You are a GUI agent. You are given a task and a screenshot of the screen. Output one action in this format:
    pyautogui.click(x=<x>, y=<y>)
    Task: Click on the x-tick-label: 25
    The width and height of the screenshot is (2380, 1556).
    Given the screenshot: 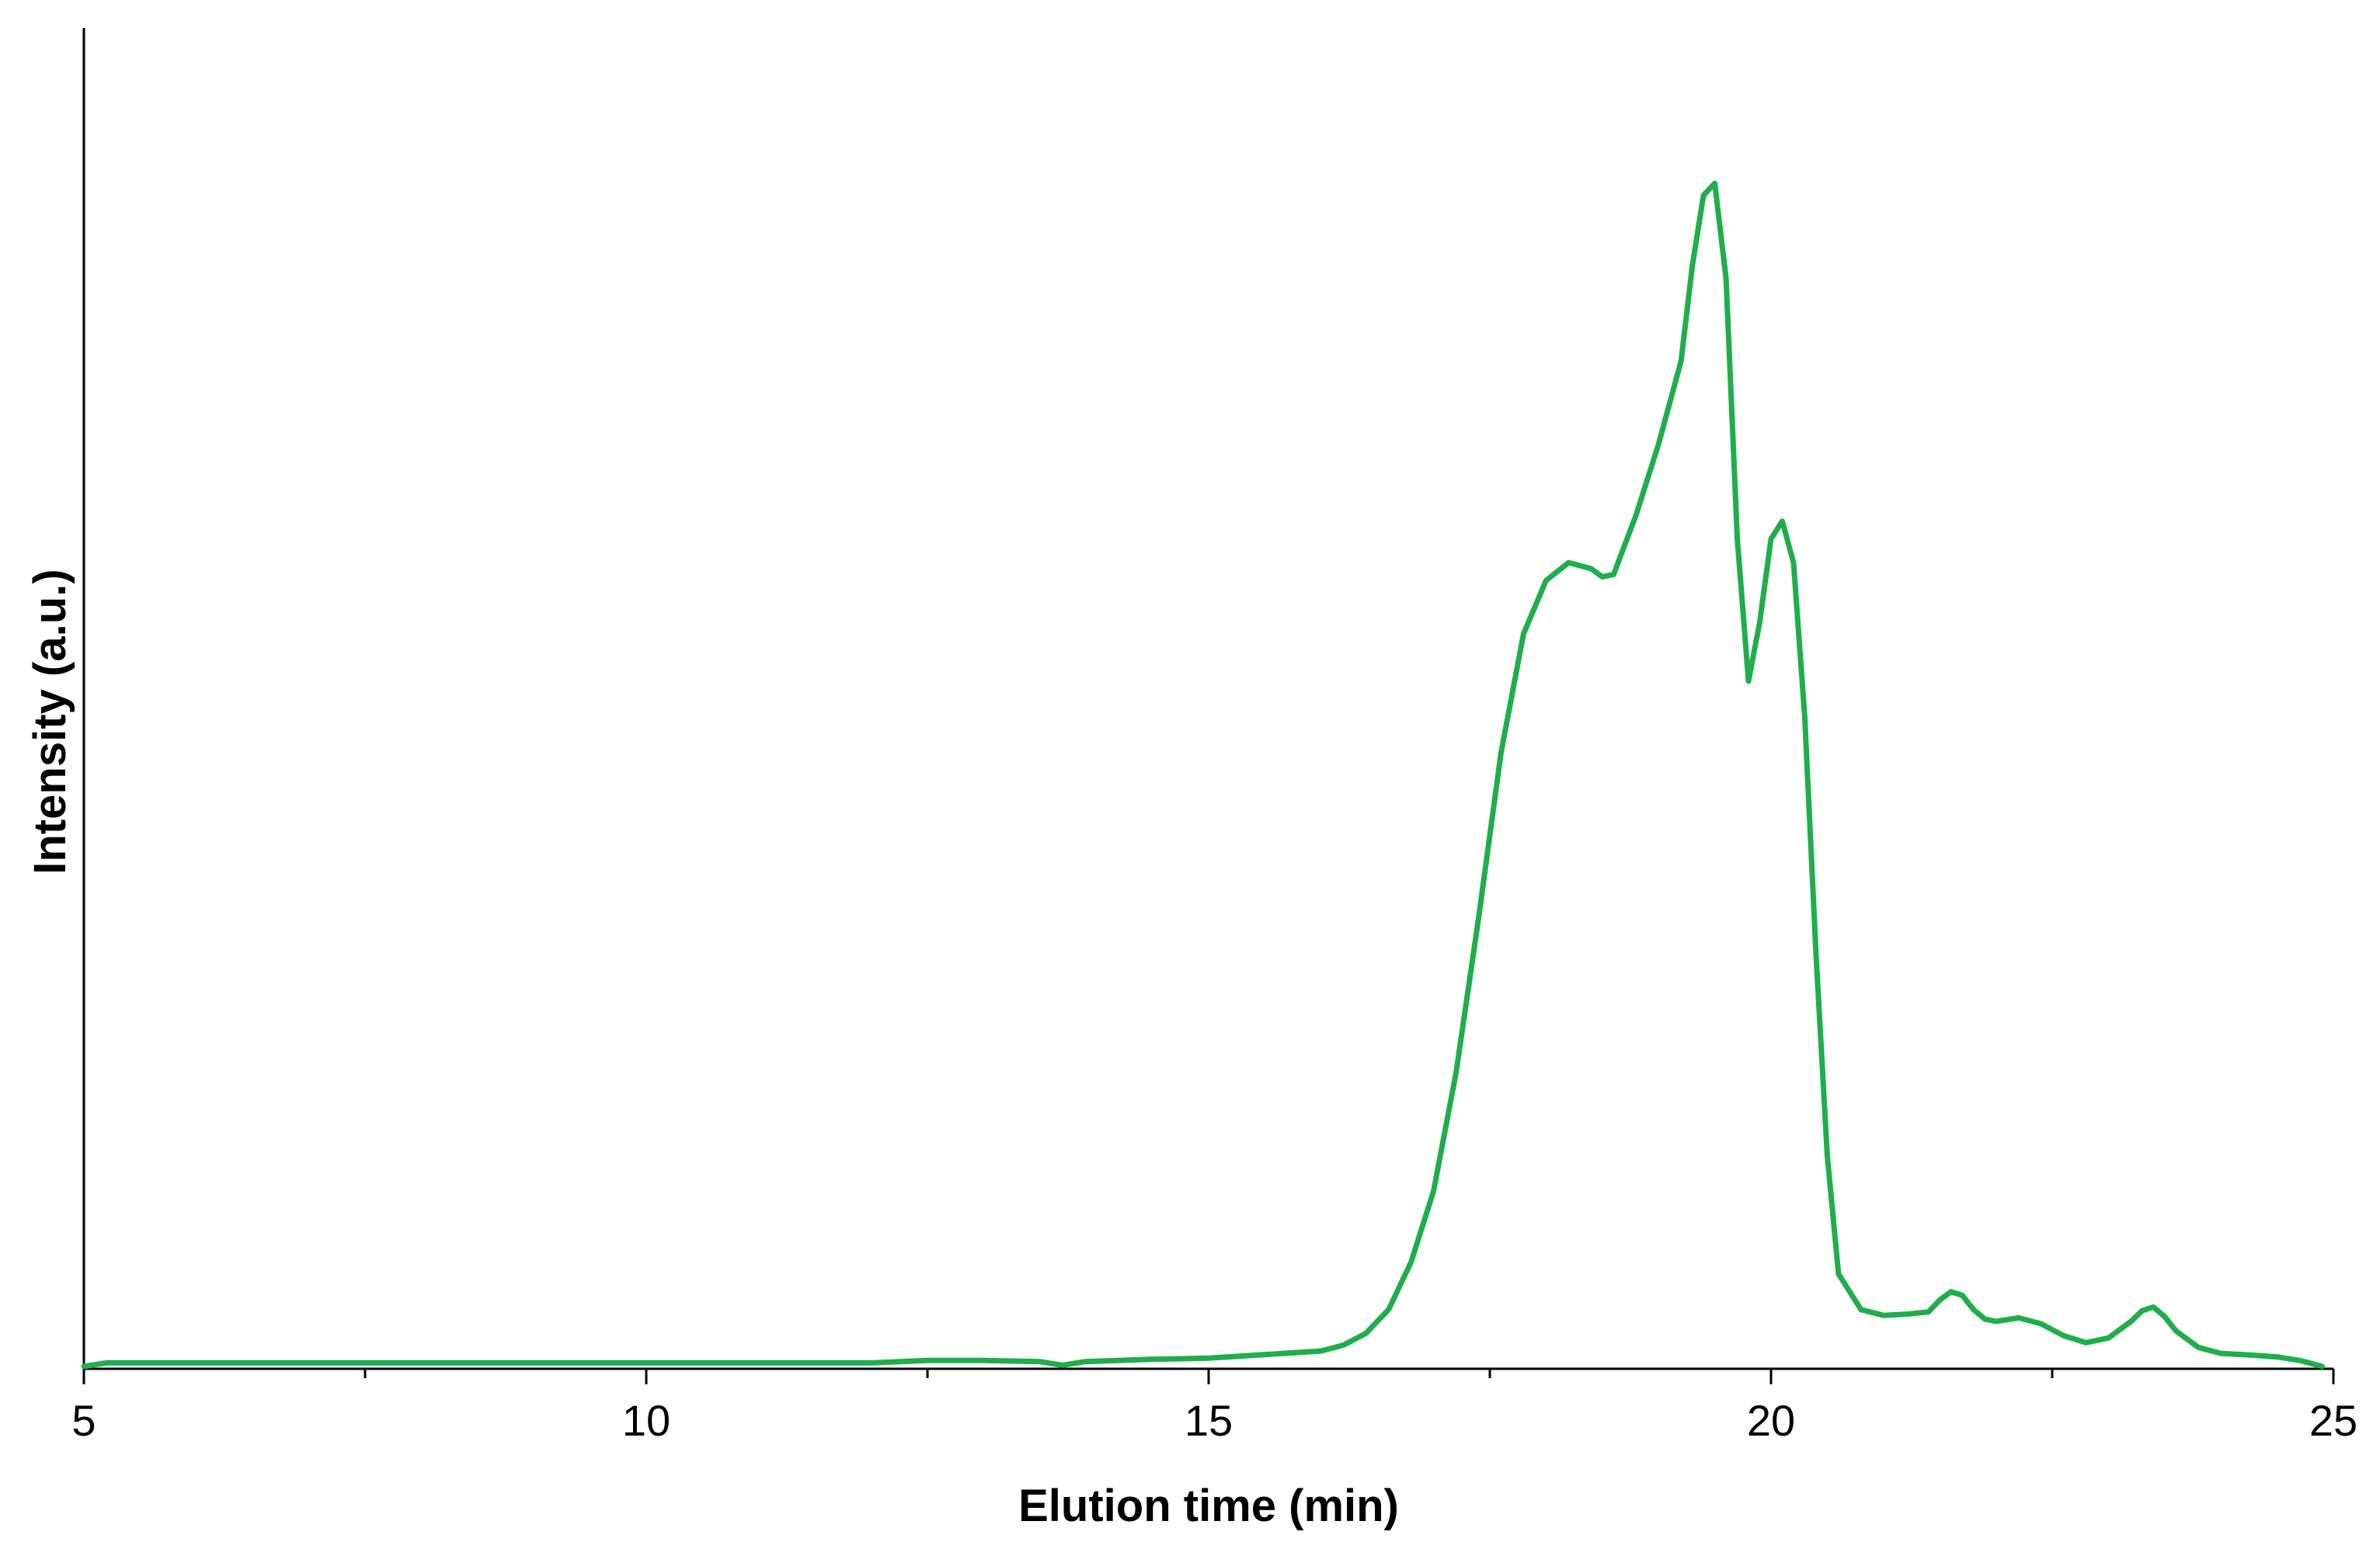 What is the action you would take?
    pyautogui.click(x=2333, y=1421)
    